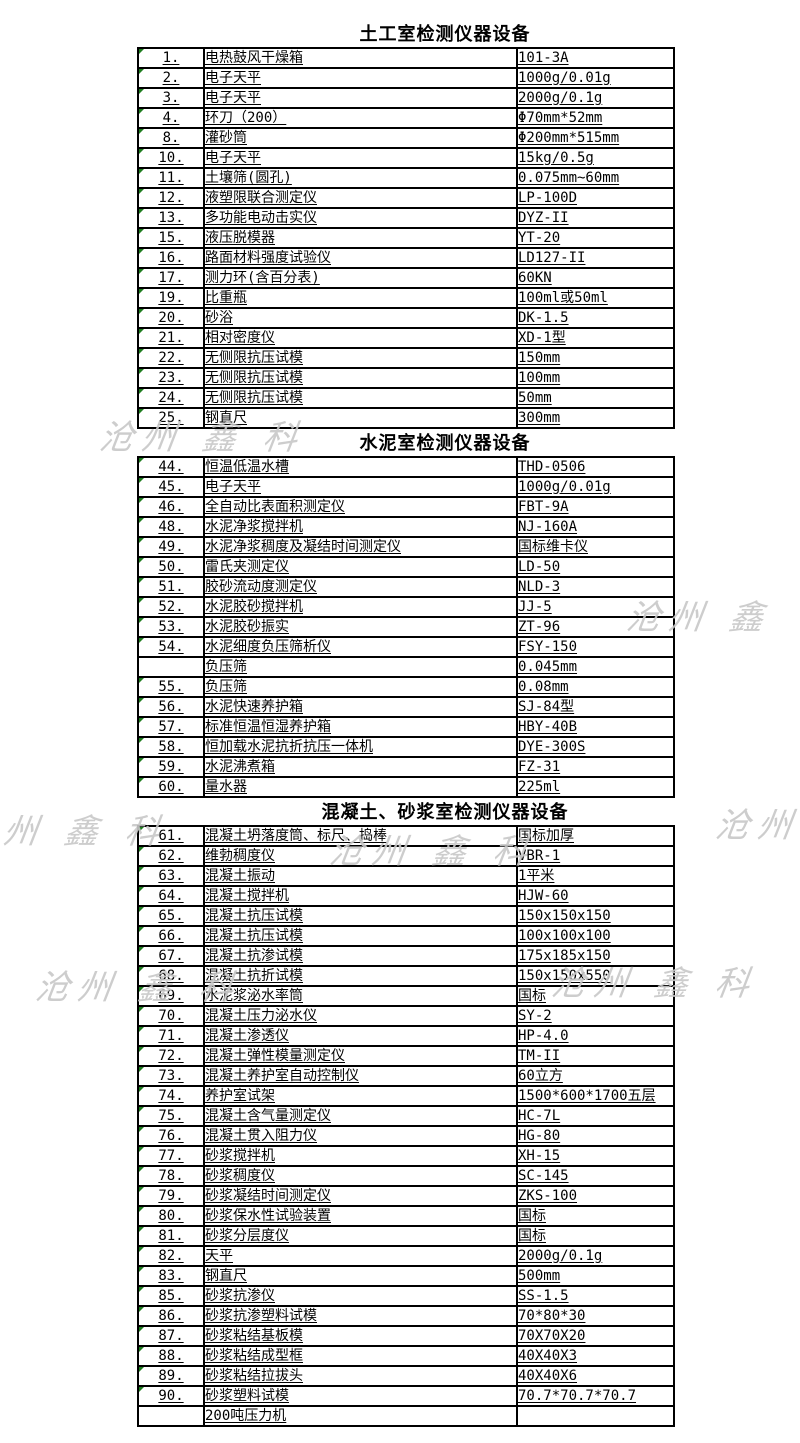 This screenshot has width=800, height=1443. I want to click on equipment-name: 砂浆凝结时间测定仪, so click(268, 1195).